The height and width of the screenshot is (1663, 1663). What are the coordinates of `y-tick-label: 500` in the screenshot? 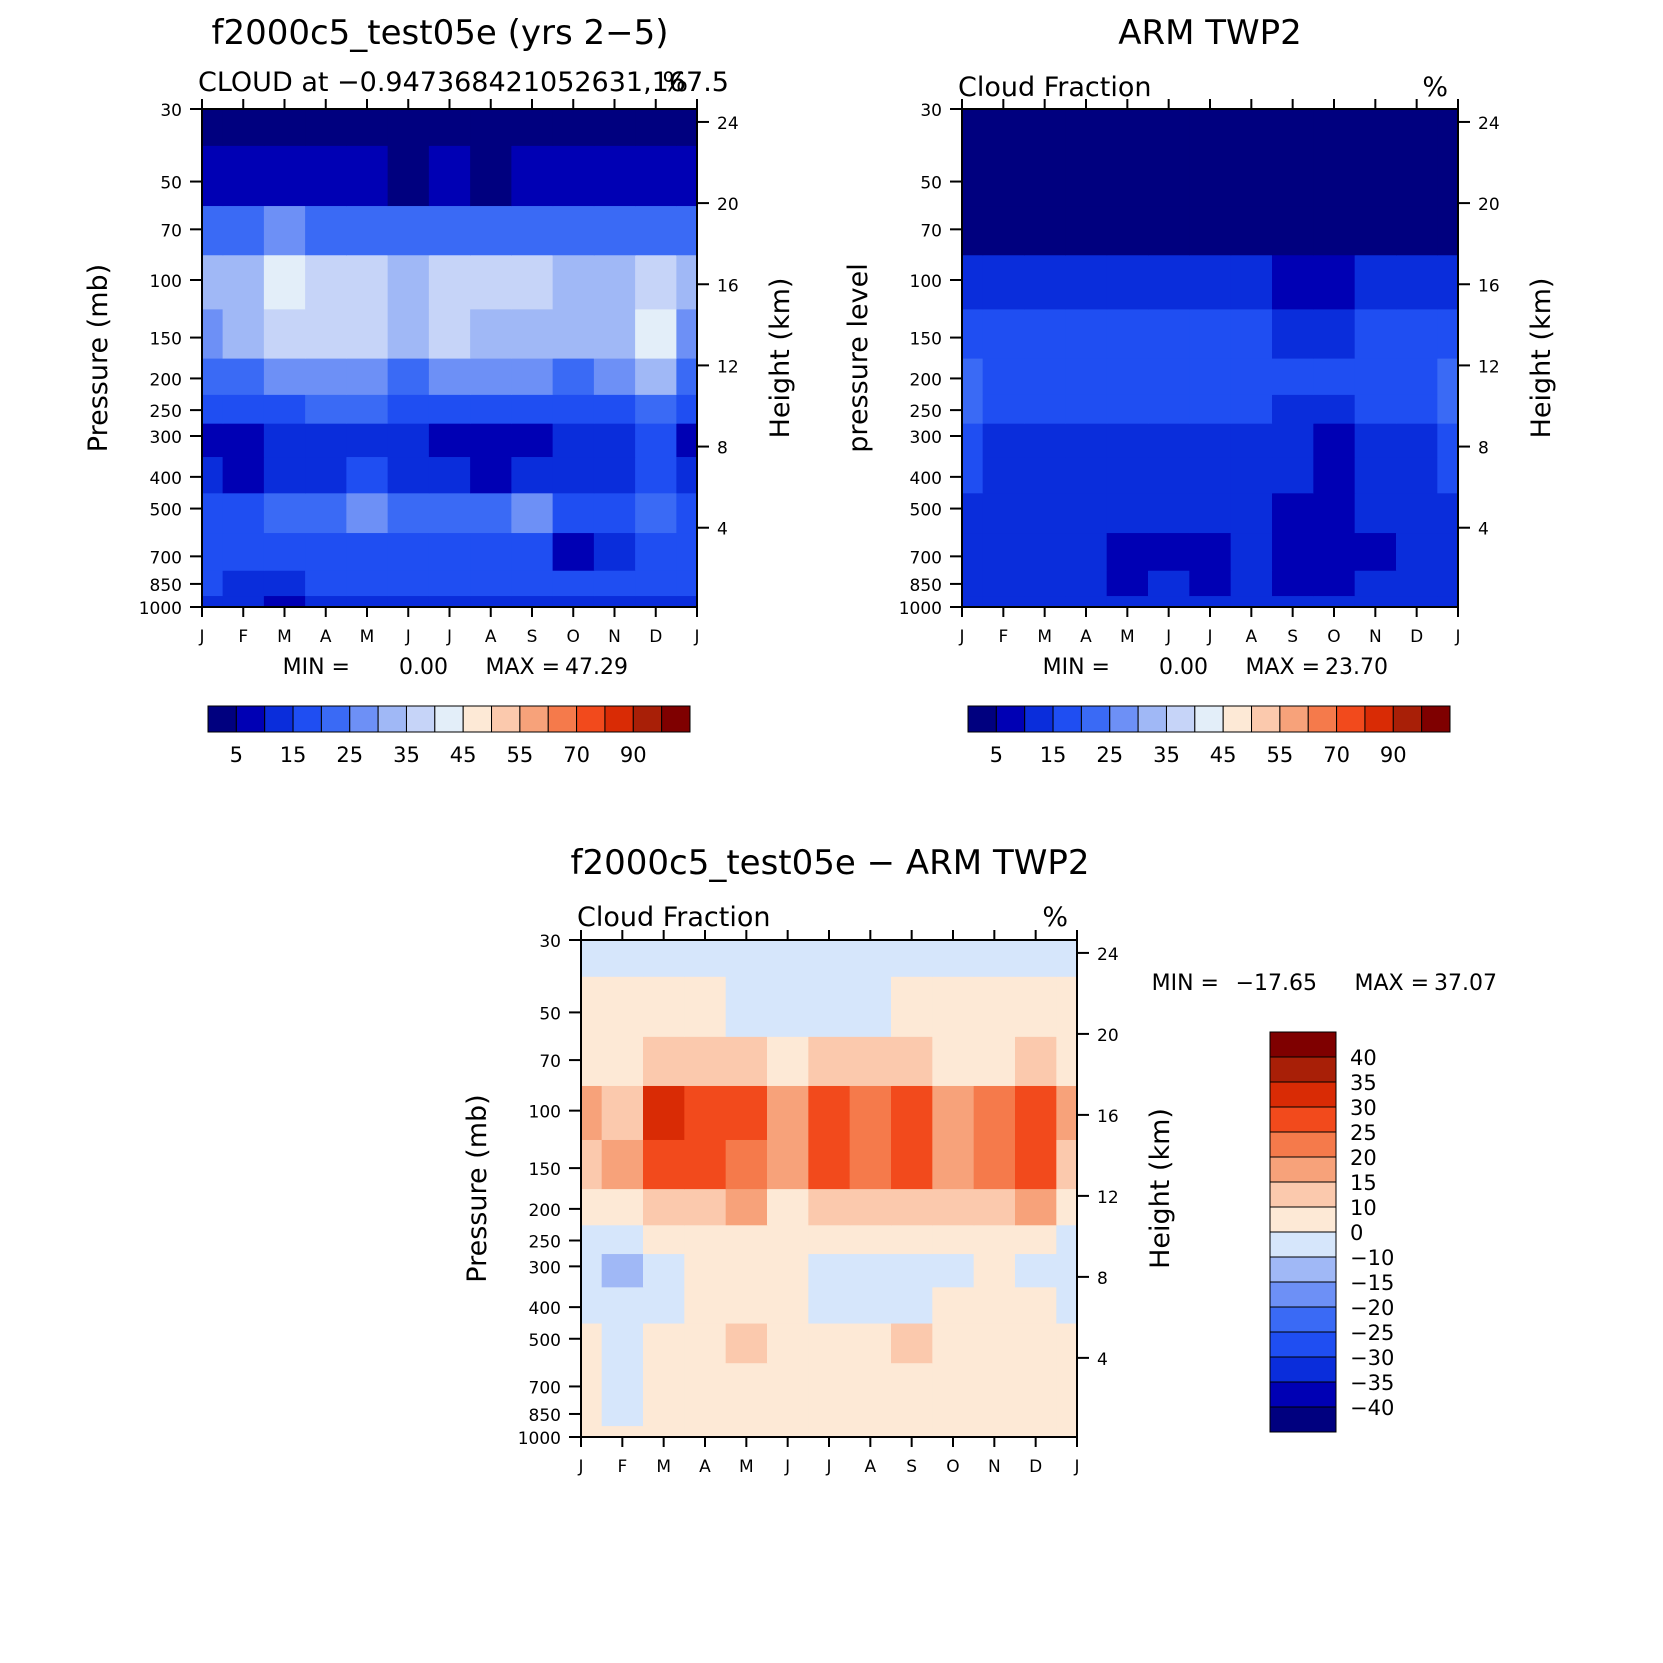 It's located at (166, 511).